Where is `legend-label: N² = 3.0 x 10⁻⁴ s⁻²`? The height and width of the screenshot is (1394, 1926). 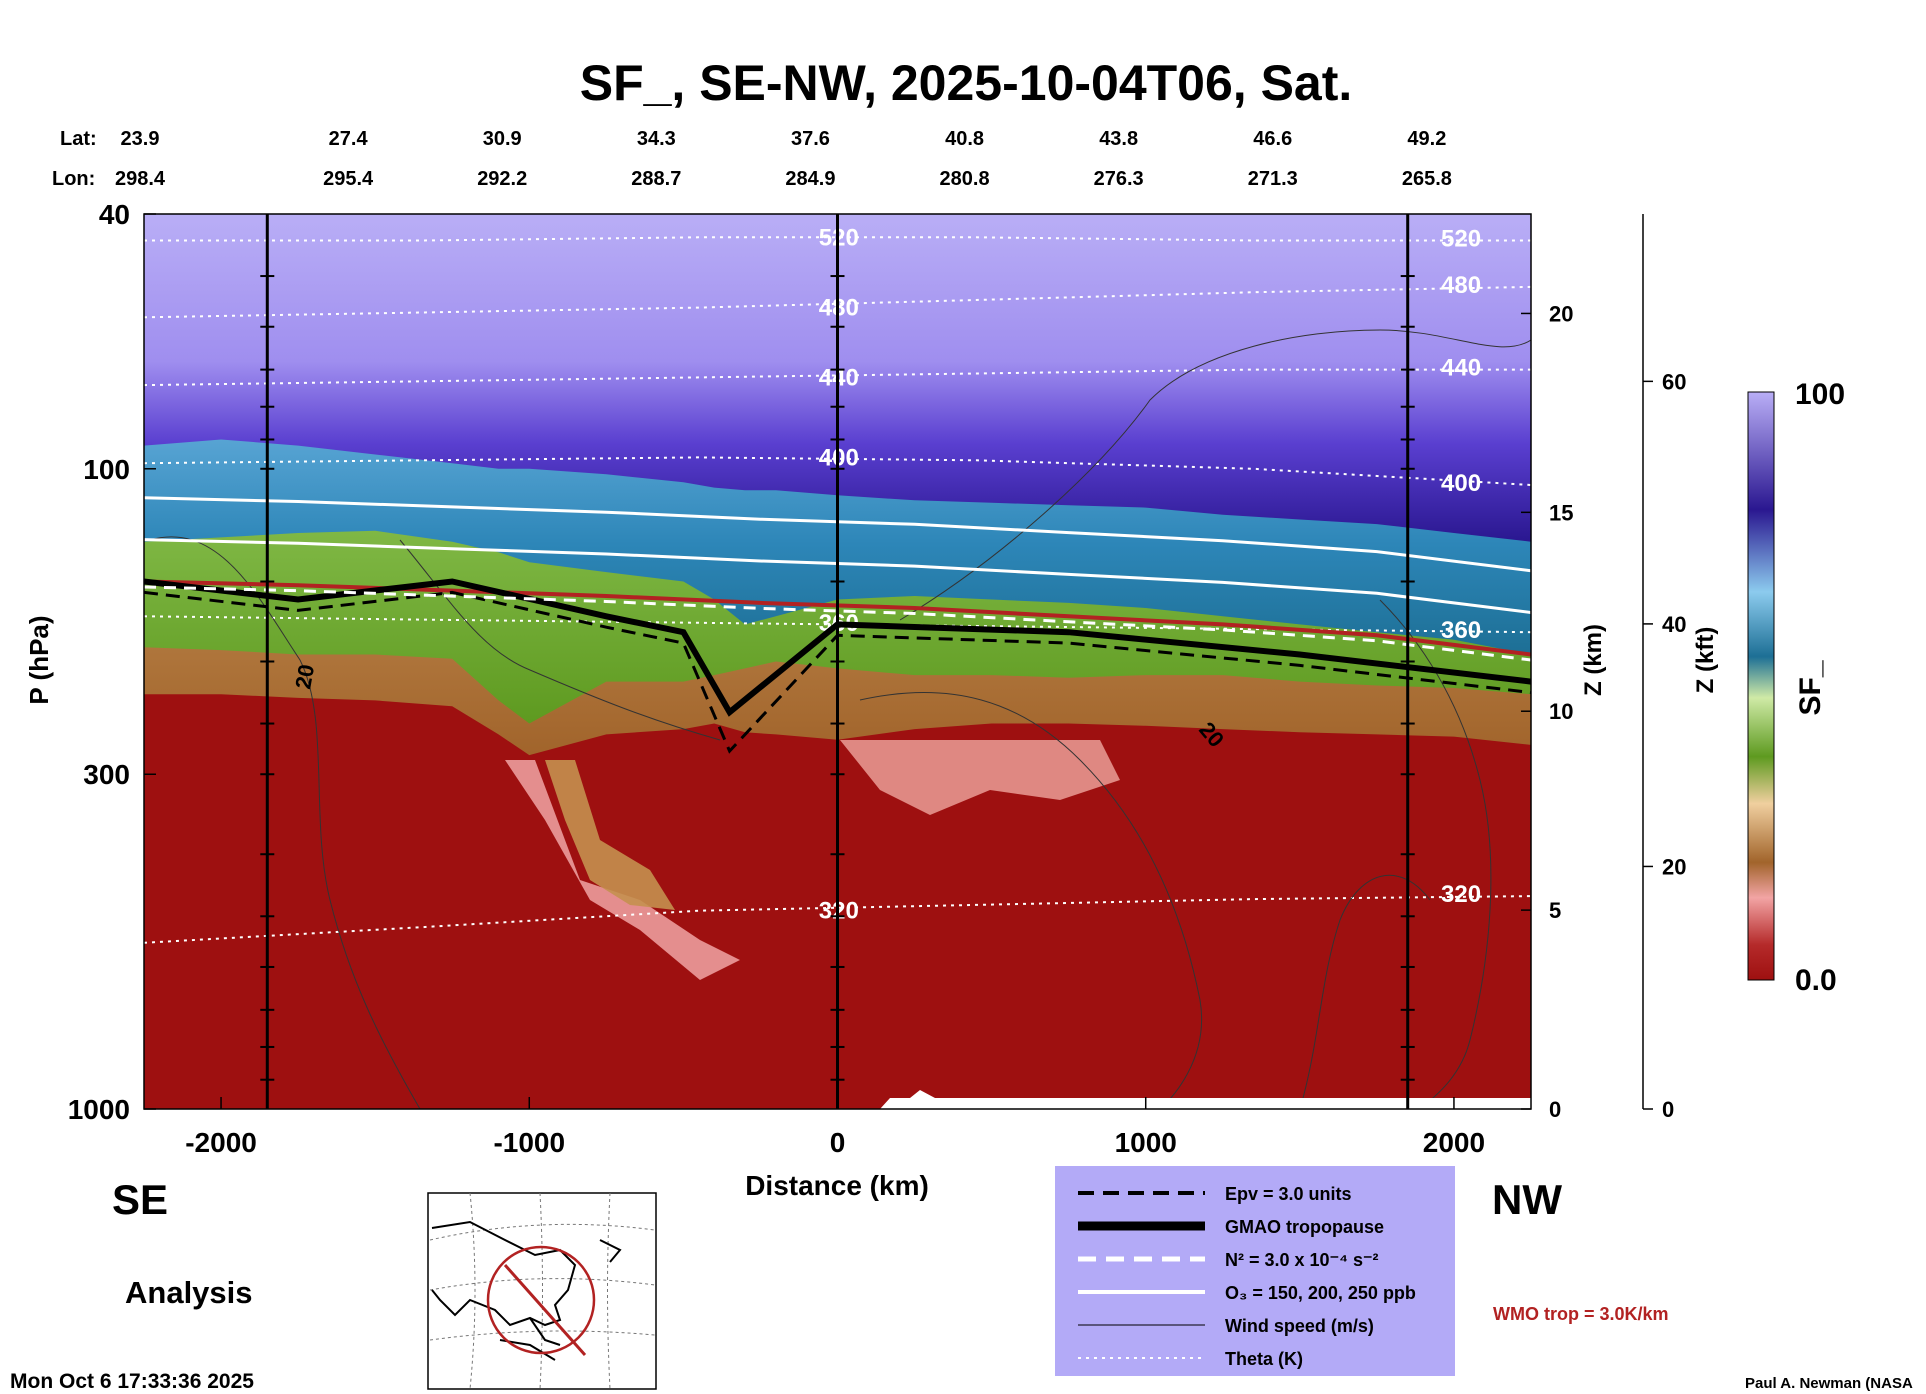
legend-label: N² = 3.0 x 10⁻⁴ s⁻² is located at coordinates (1301, 1260).